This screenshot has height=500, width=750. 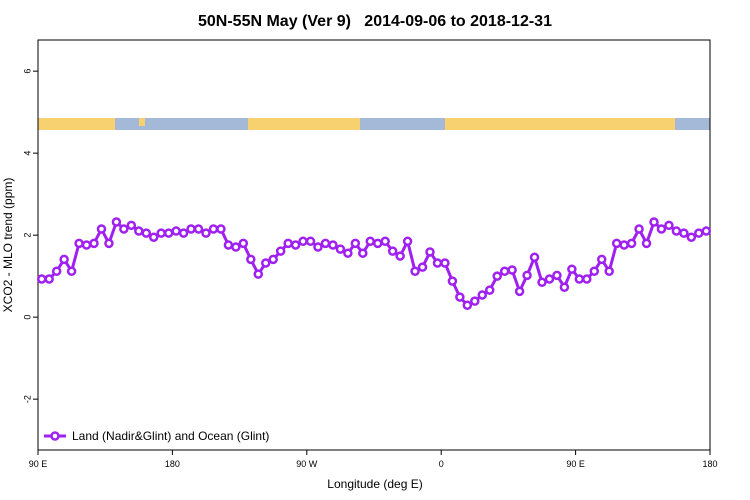 I want to click on y-tick-label: 4, so click(x=27, y=153).